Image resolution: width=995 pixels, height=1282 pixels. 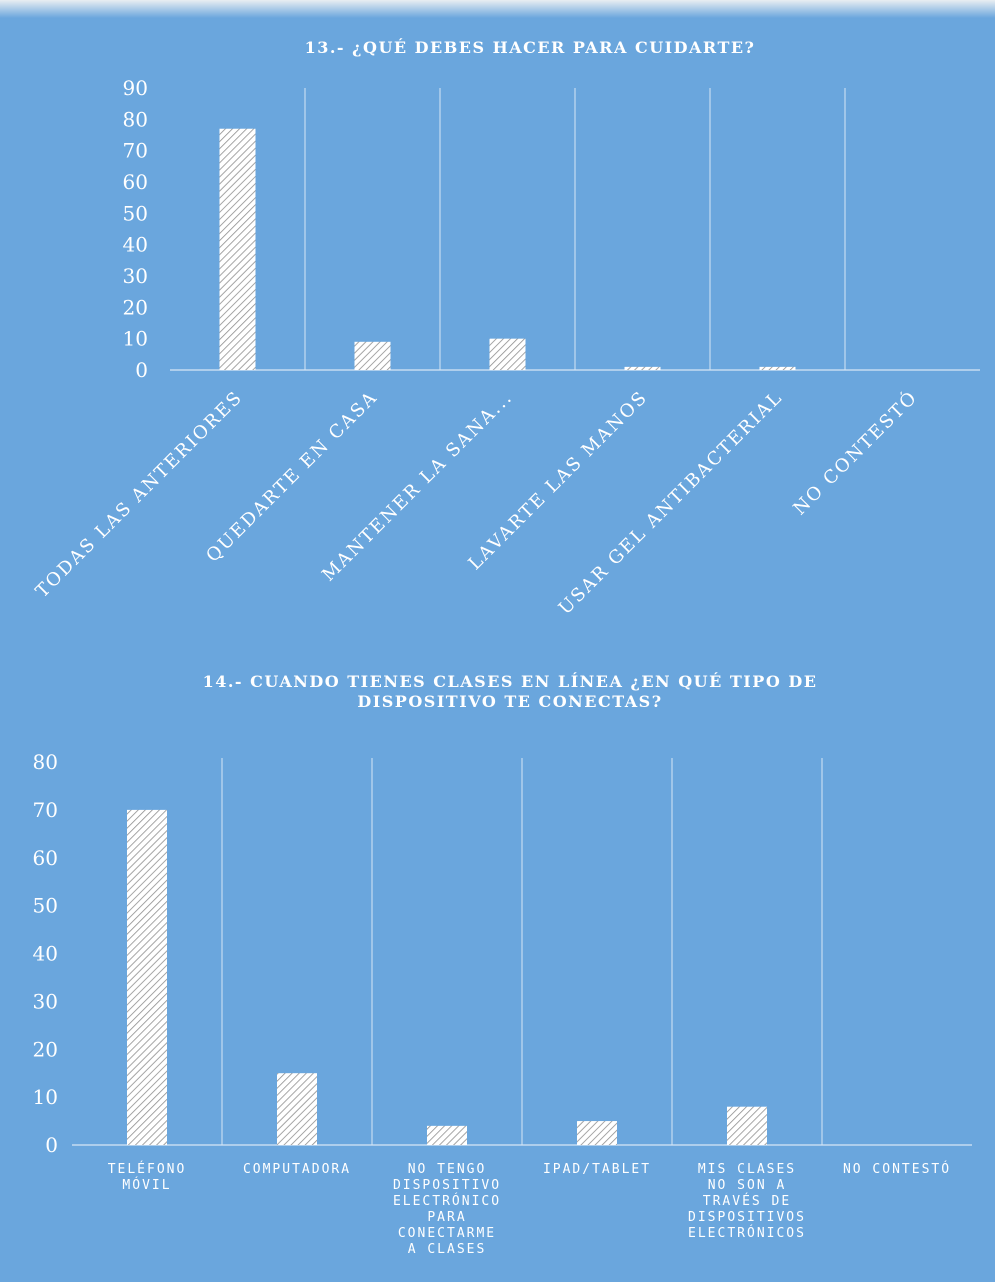 What do you see at coordinates (747, 1201) in the screenshot?
I see `chart-14-category-label: TRAVÉS DE` at bounding box center [747, 1201].